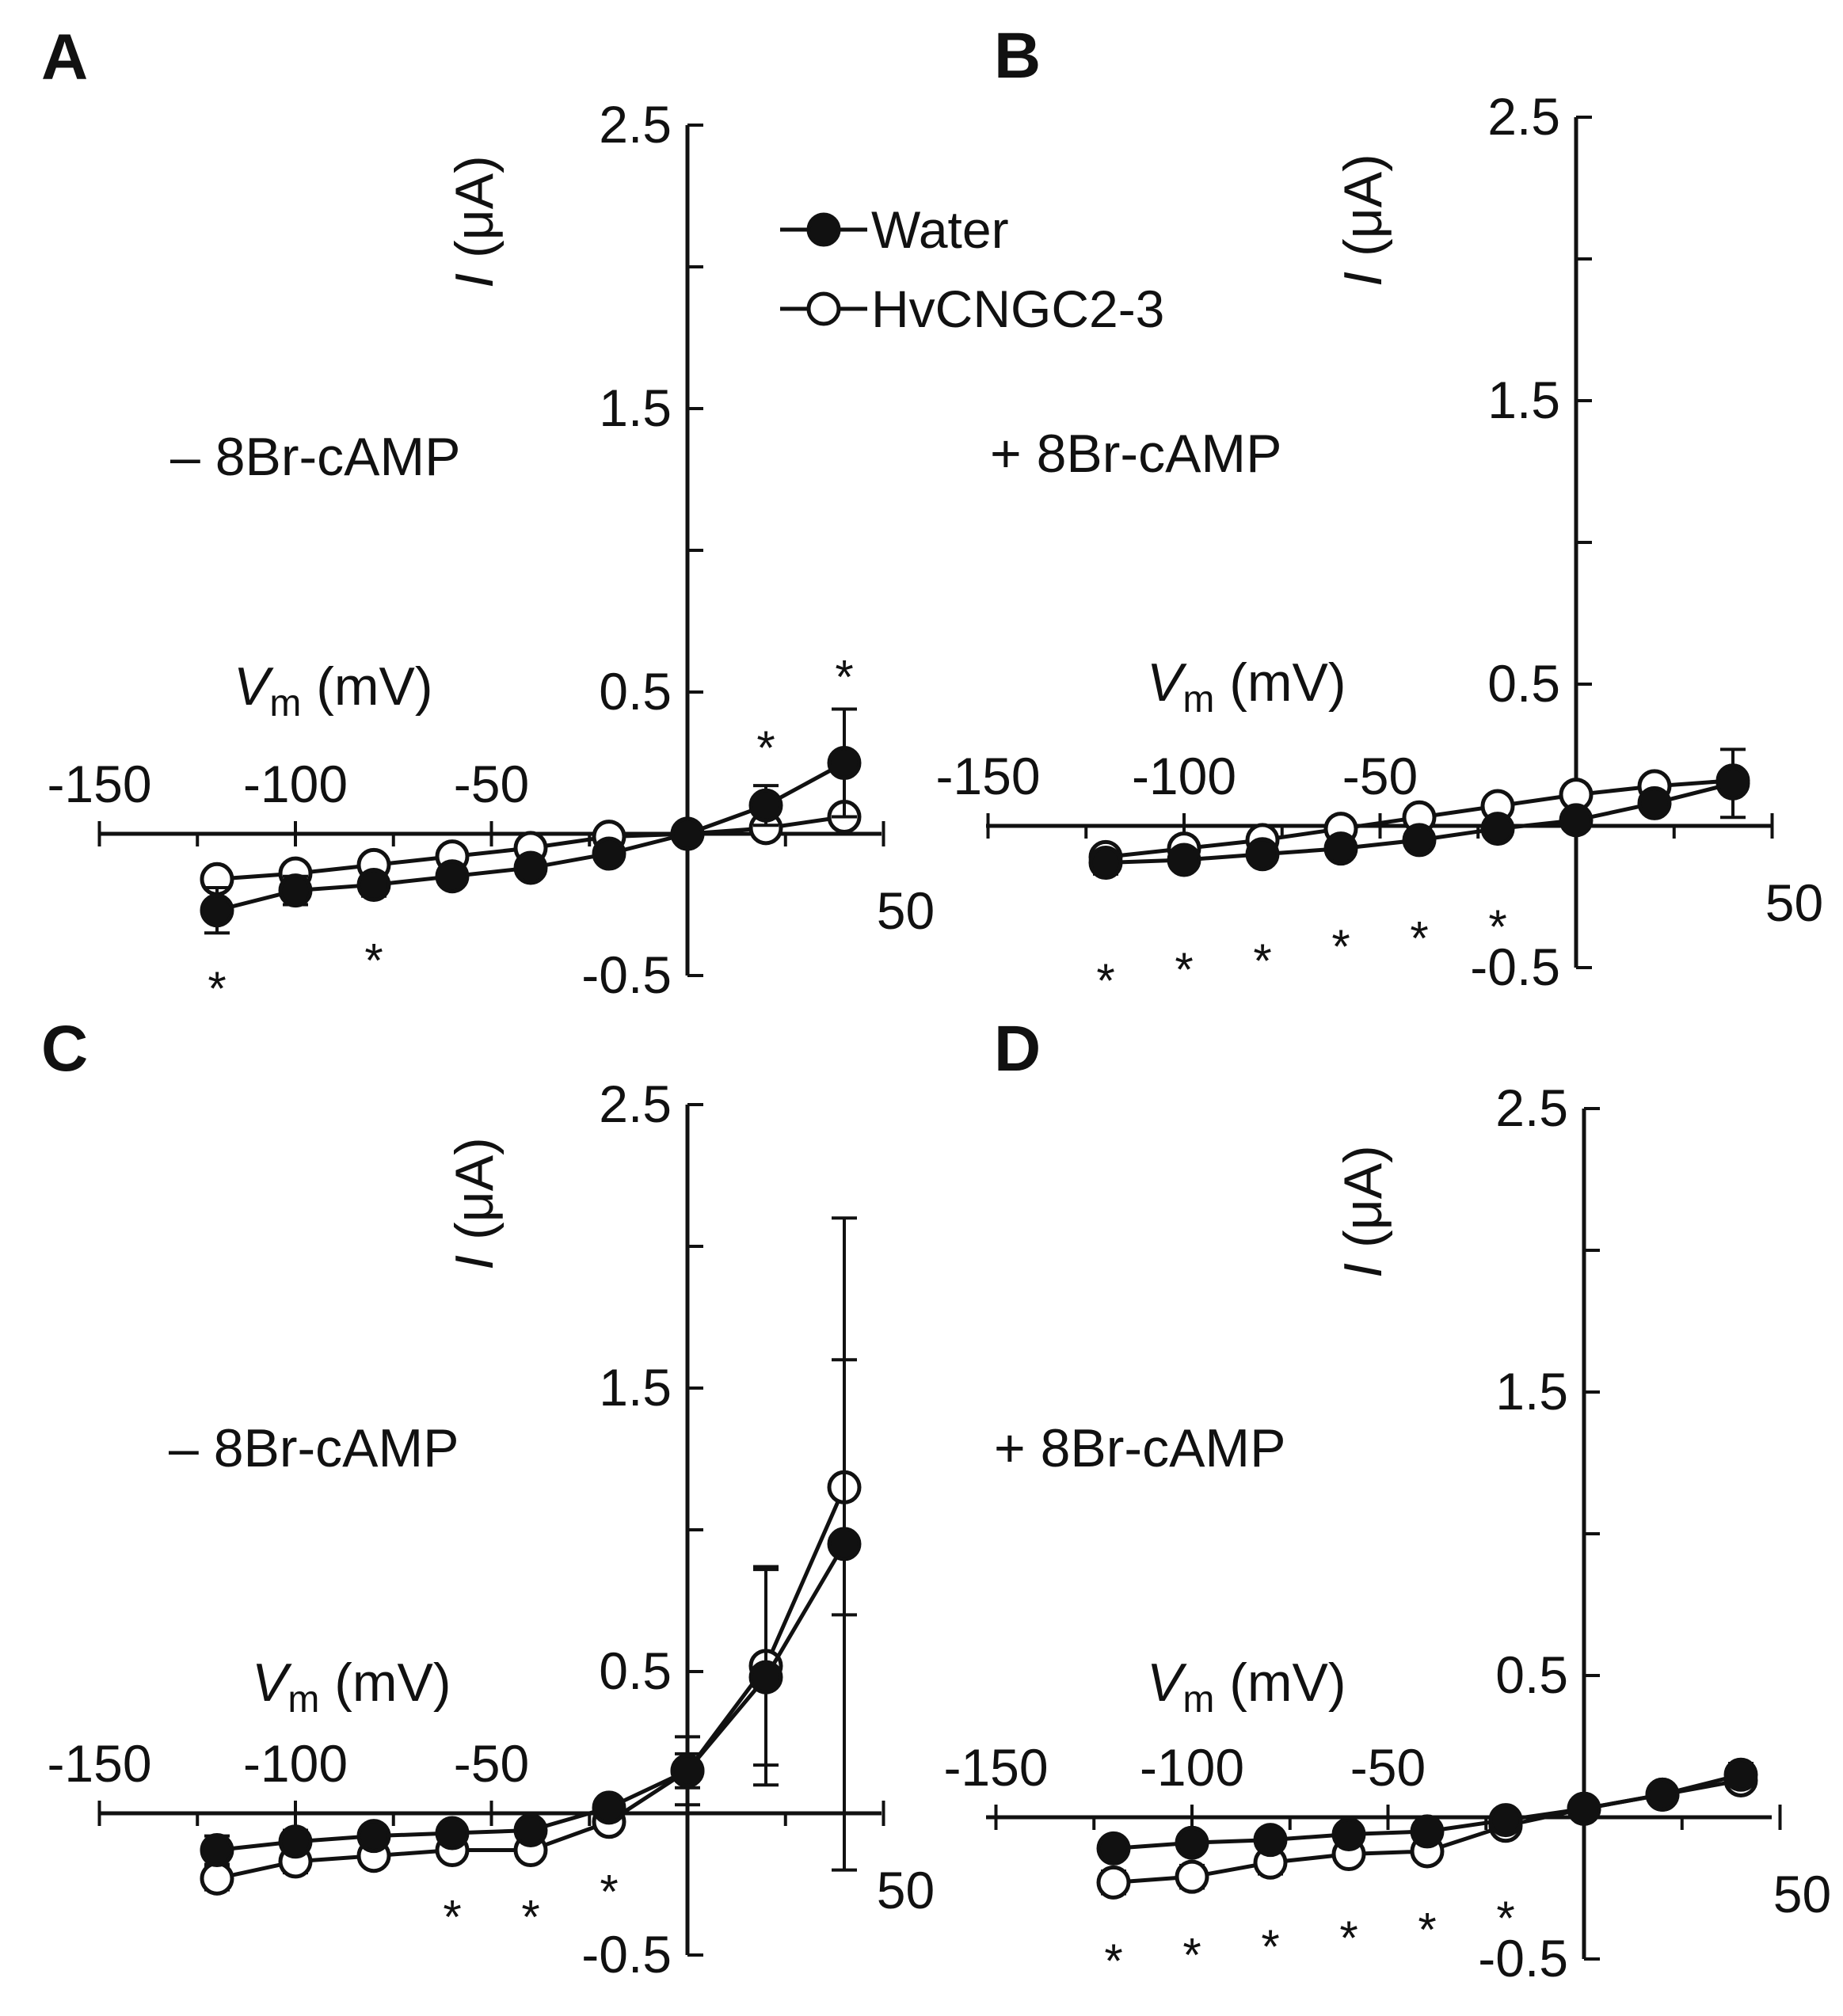  I want to click on panel-letter: C, so click(64, 1049).